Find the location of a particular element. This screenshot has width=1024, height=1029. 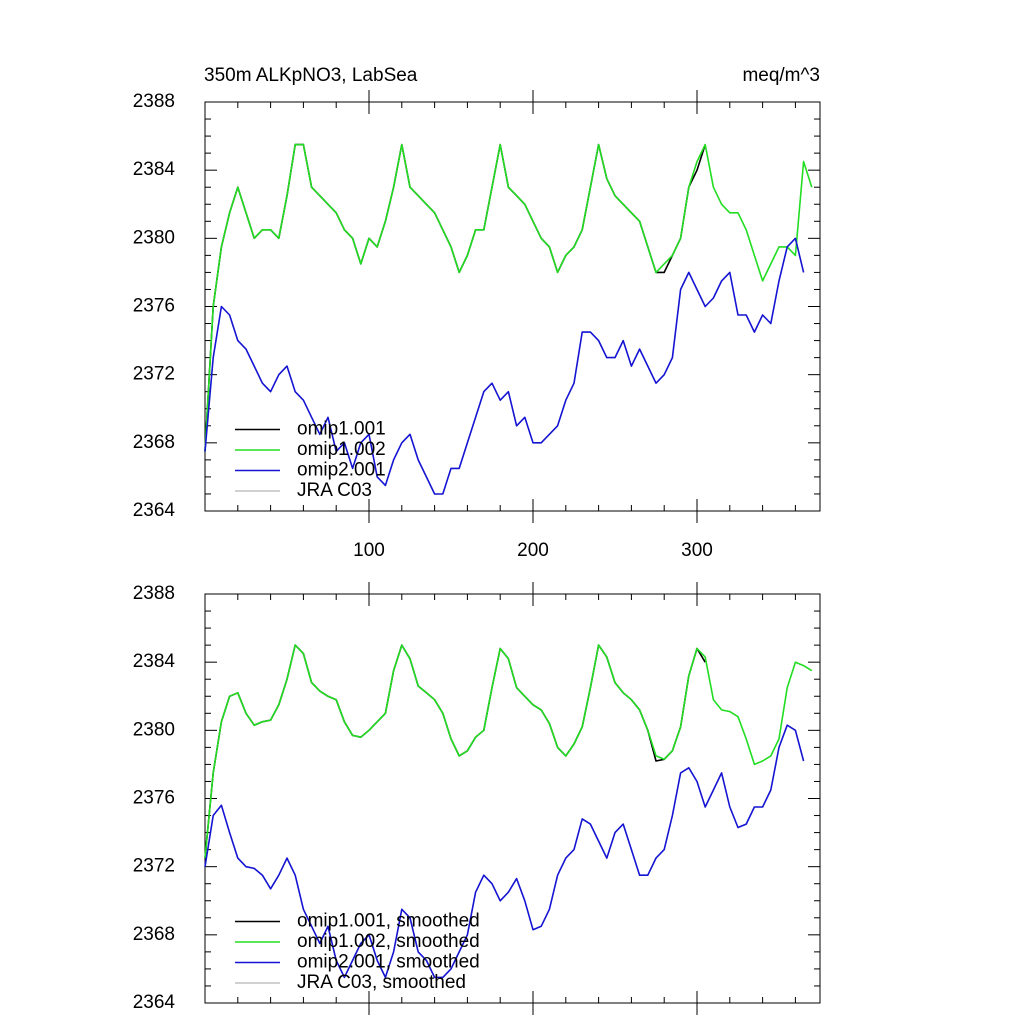

units-label: meq/m^3 is located at coordinates (781, 75).